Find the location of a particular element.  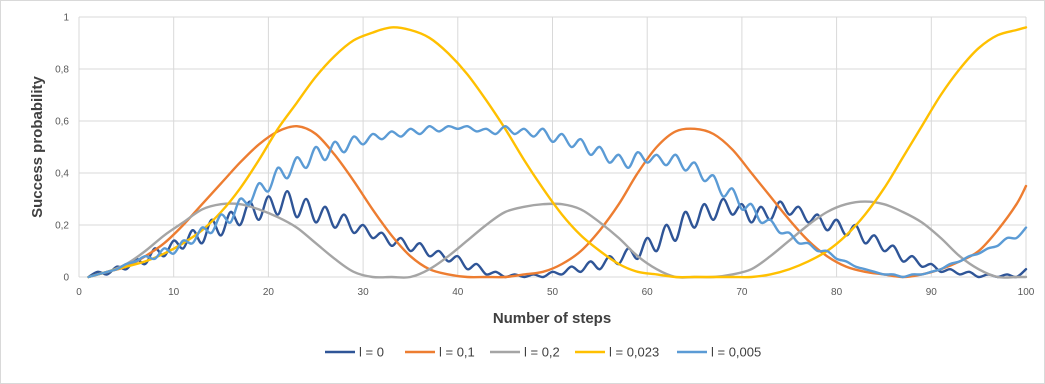

legend-label-3: l = 0,023 is located at coordinates (634, 352).